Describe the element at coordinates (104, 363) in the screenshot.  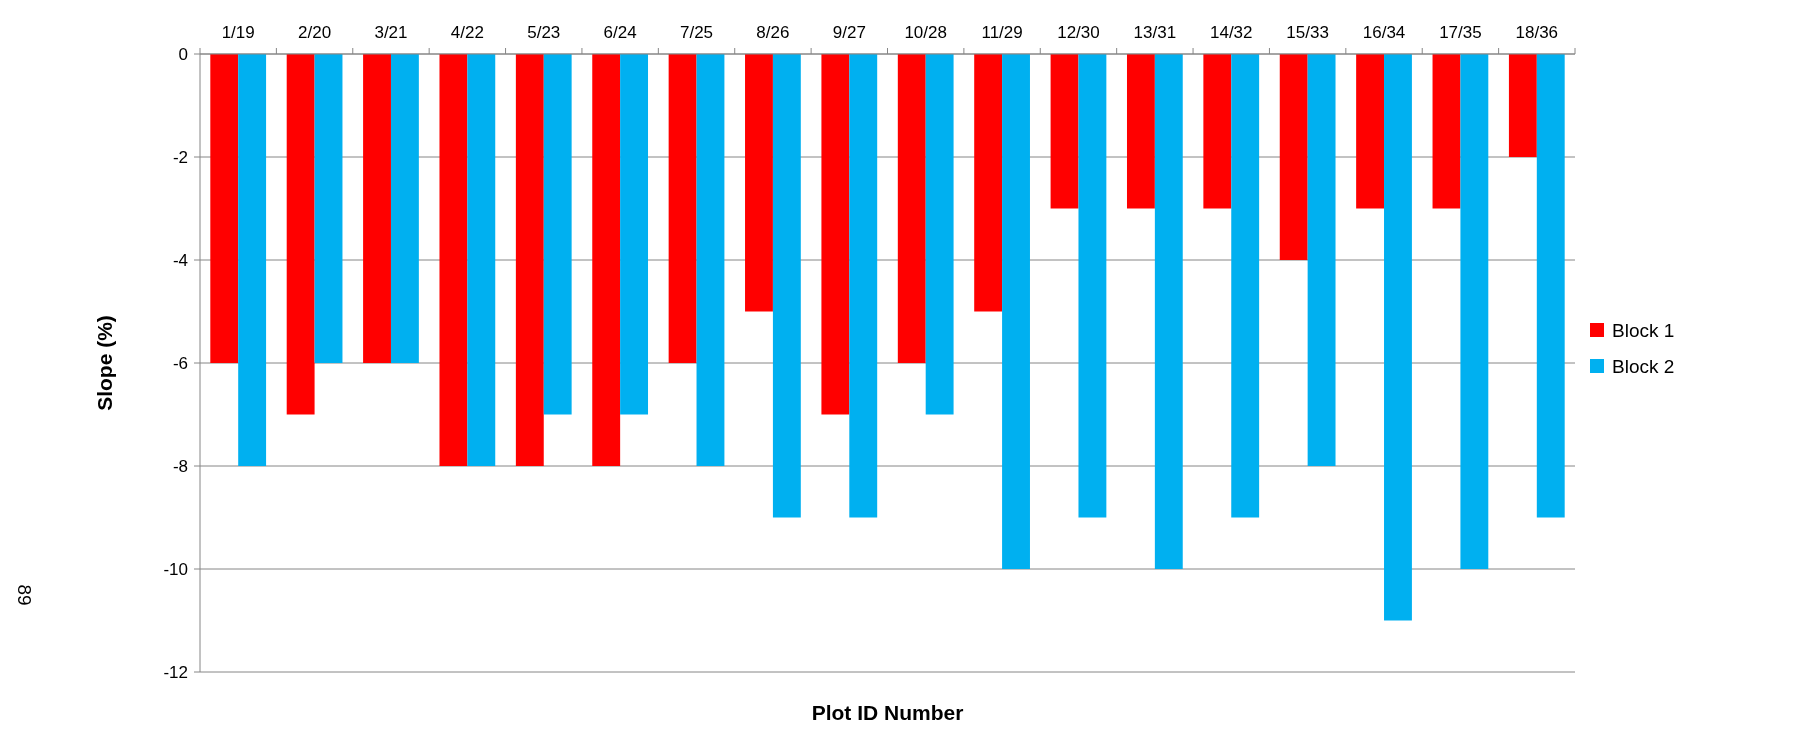
I see `y-axis-title: Slope (%)` at that location.